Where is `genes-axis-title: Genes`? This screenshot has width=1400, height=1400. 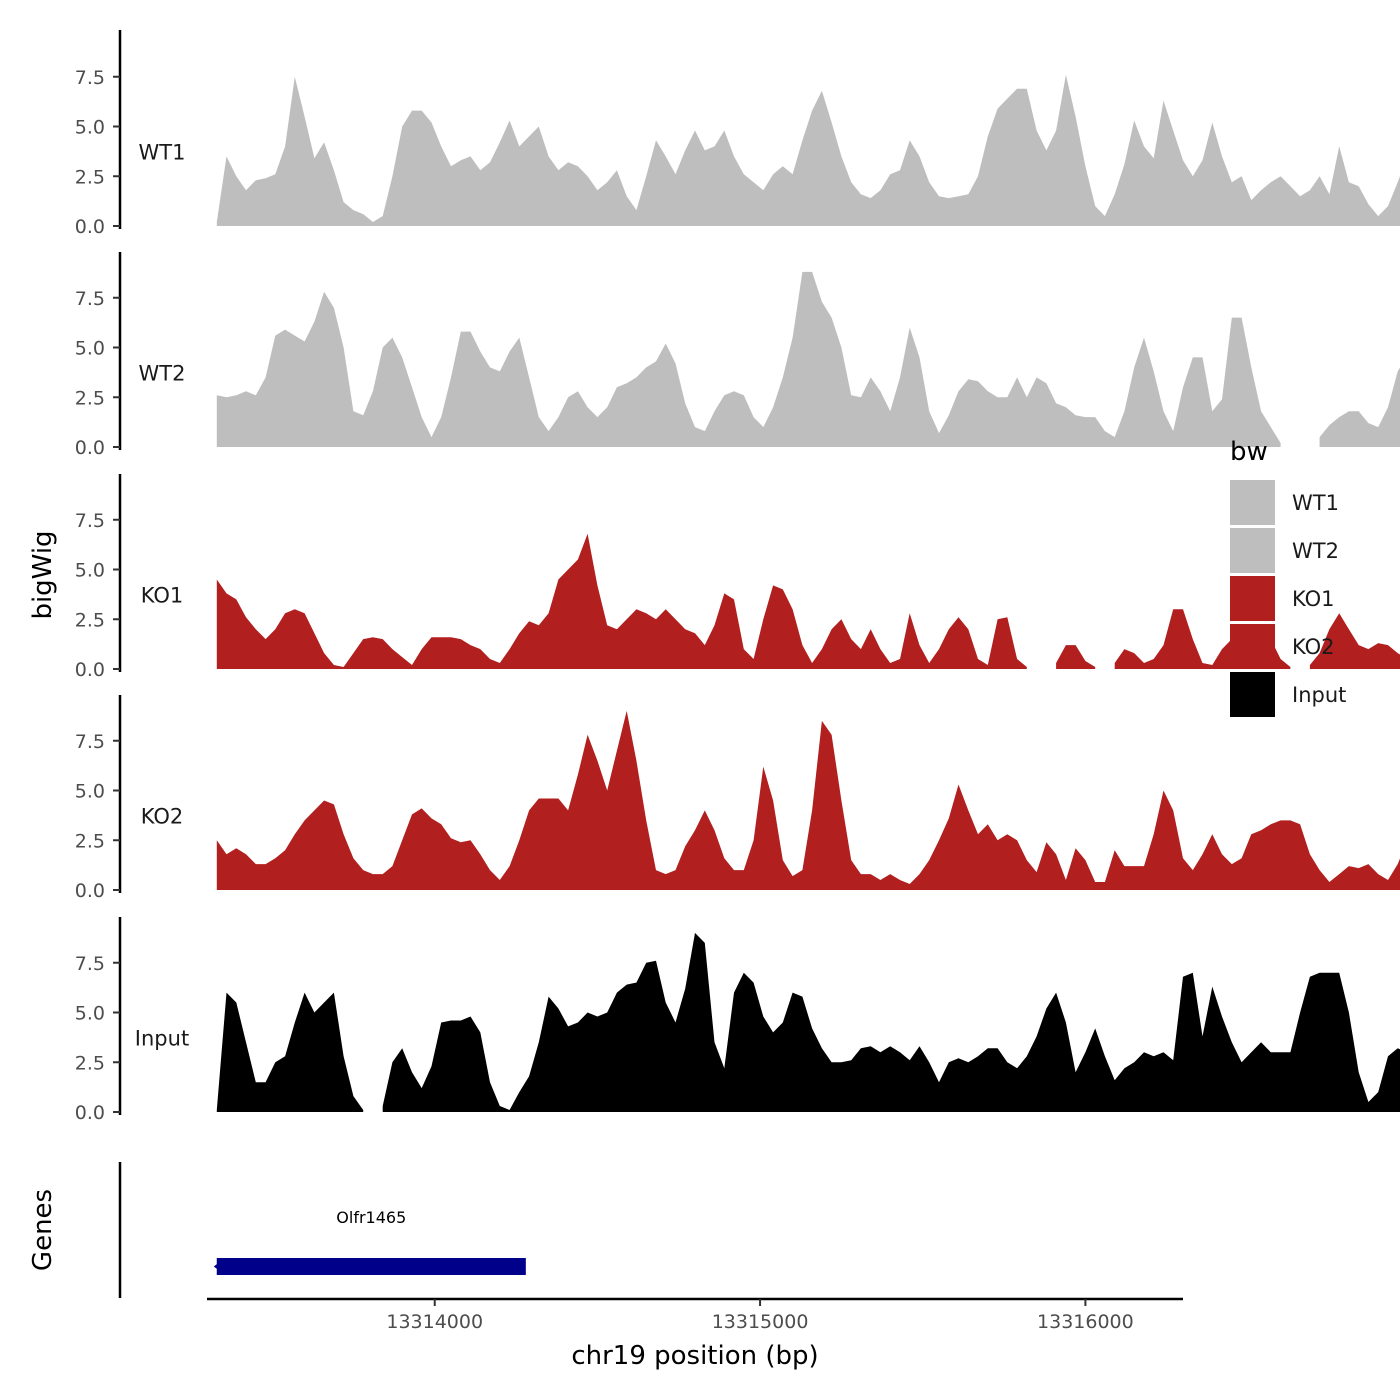
genes-axis-title: Genes is located at coordinates (43, 1230).